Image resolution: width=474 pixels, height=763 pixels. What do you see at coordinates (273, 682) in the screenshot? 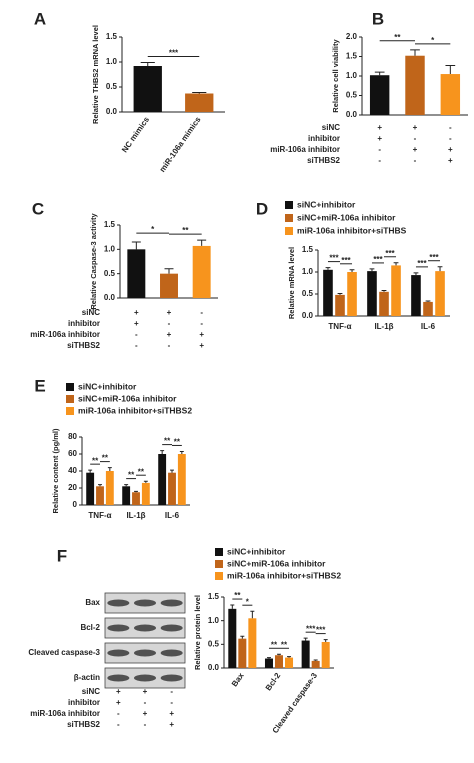
I see `x-tick-label: Bcl-2` at bounding box center [273, 682].